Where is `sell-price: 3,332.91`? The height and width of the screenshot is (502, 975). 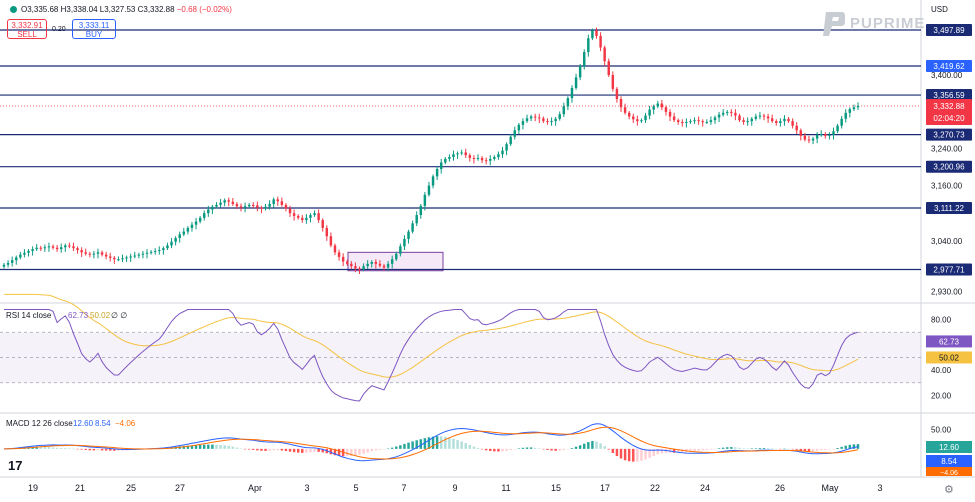
sell-price: 3,332.91 is located at coordinates (27, 25).